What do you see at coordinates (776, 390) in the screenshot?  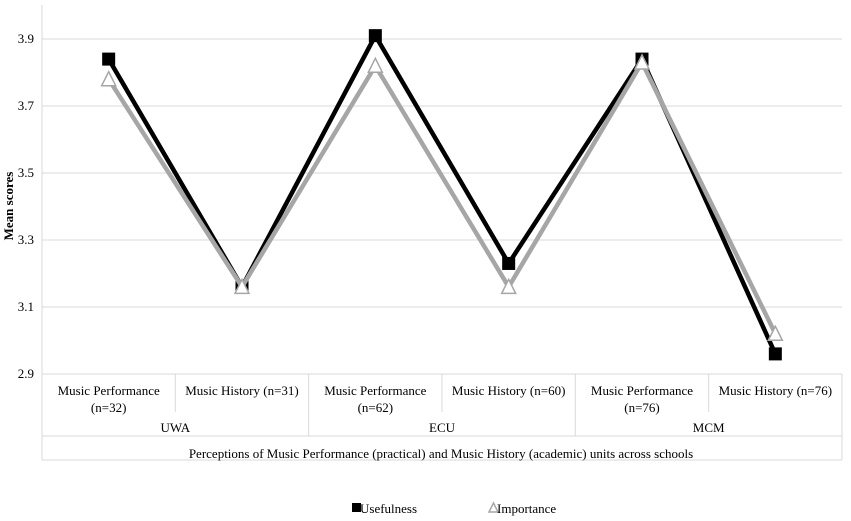 I see `category-label: Music History (n=76)` at bounding box center [776, 390].